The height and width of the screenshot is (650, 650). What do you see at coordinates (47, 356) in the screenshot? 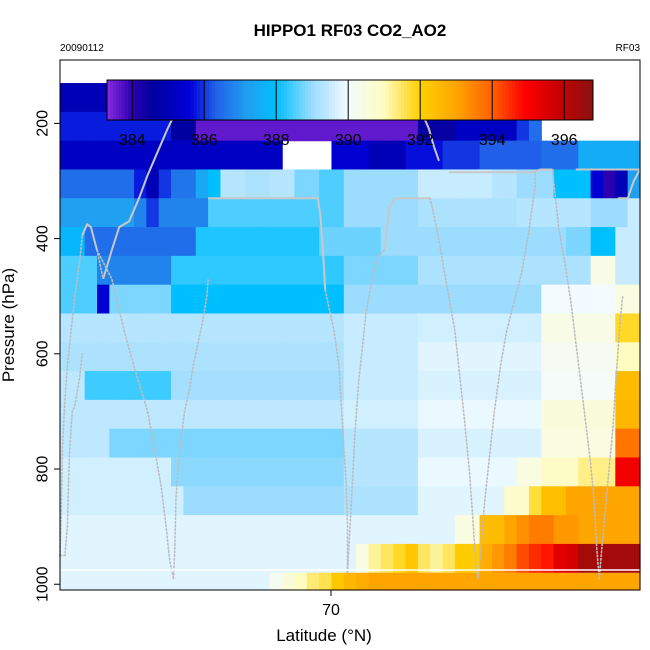
I see `y-axis: 200 400 600 800 1000` at bounding box center [47, 356].